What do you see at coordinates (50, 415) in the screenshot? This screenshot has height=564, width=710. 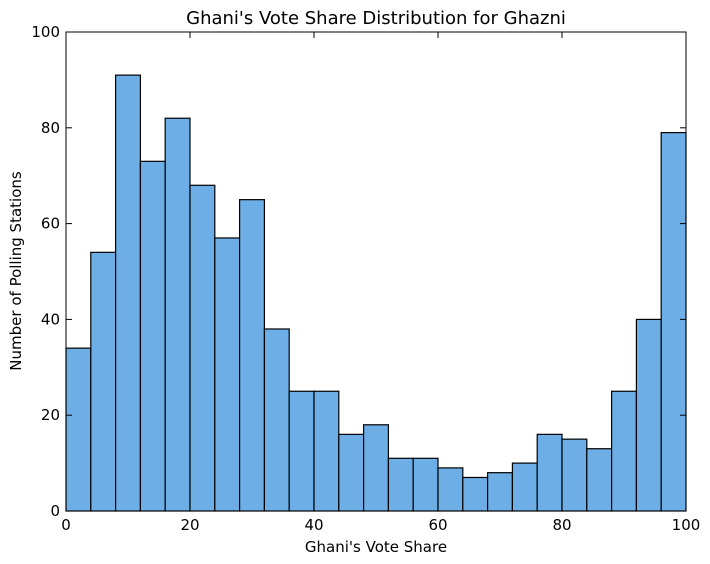 I see `y-tick-label: 20` at bounding box center [50, 415].